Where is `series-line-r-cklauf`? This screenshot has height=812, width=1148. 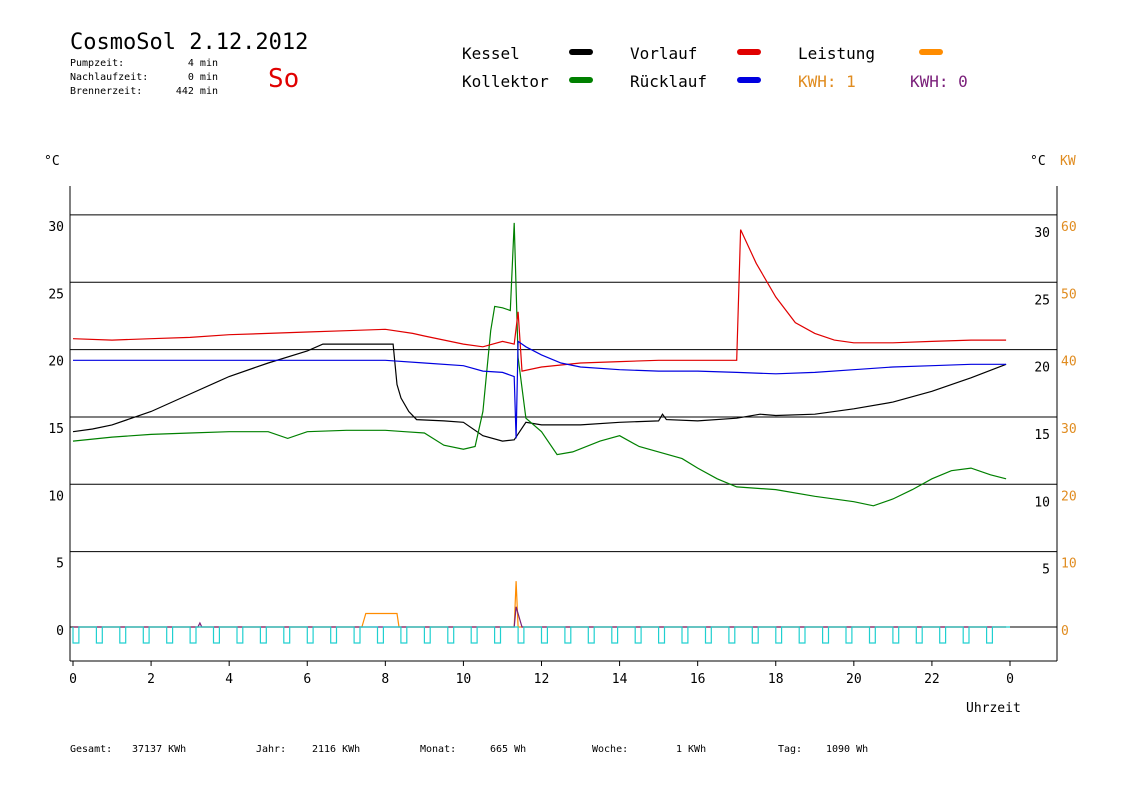 series-line-r-cklauf is located at coordinates (540, 389).